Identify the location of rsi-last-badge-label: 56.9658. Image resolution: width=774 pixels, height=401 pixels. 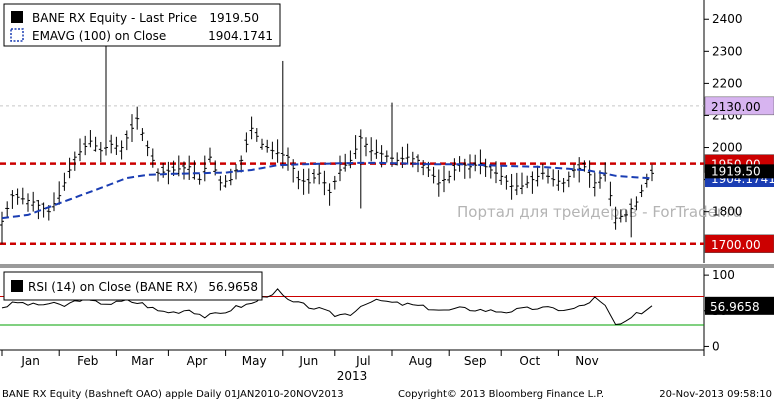
(735, 307).